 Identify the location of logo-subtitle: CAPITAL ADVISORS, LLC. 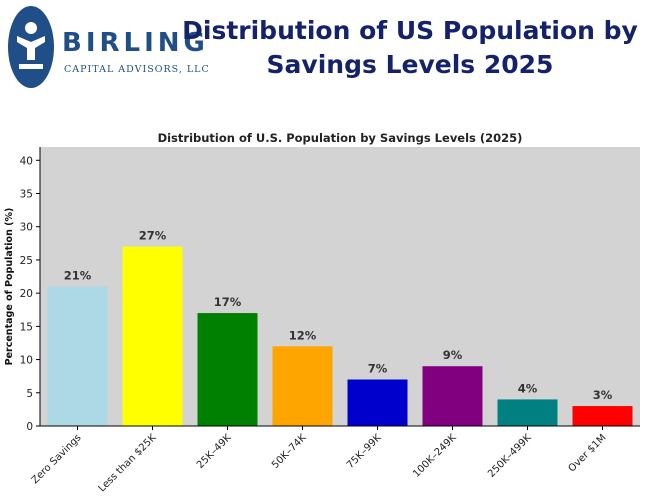
(137, 69).